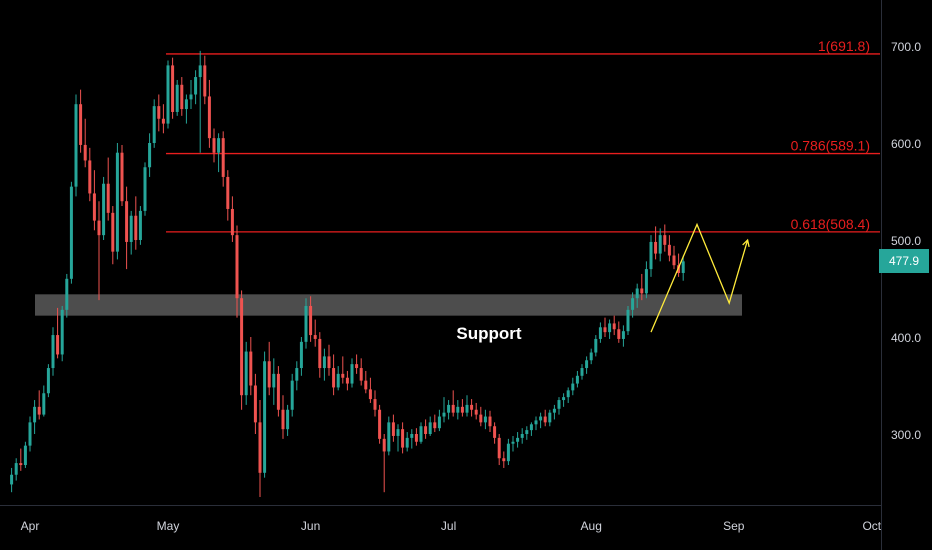 This screenshot has width=932, height=550. Describe the element at coordinates (906, 241) in the screenshot. I see `price-axis: 700.0 600.0 500.0 400.0 300.0` at that location.